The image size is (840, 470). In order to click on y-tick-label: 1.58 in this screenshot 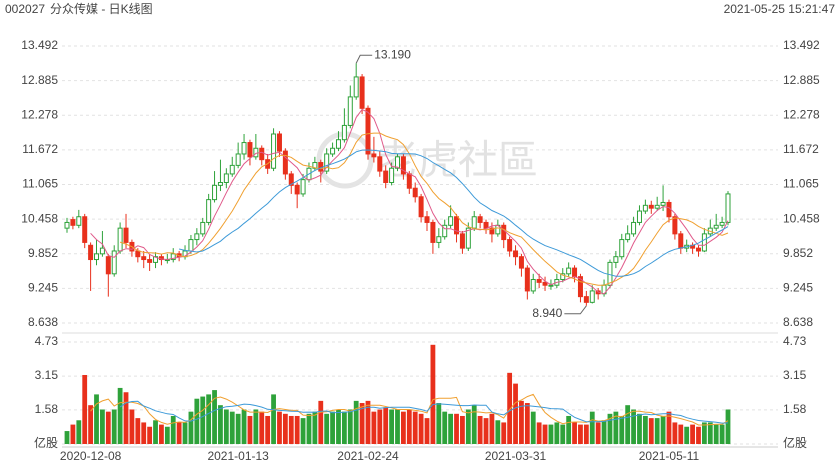, I will do `click(47, 409)`.